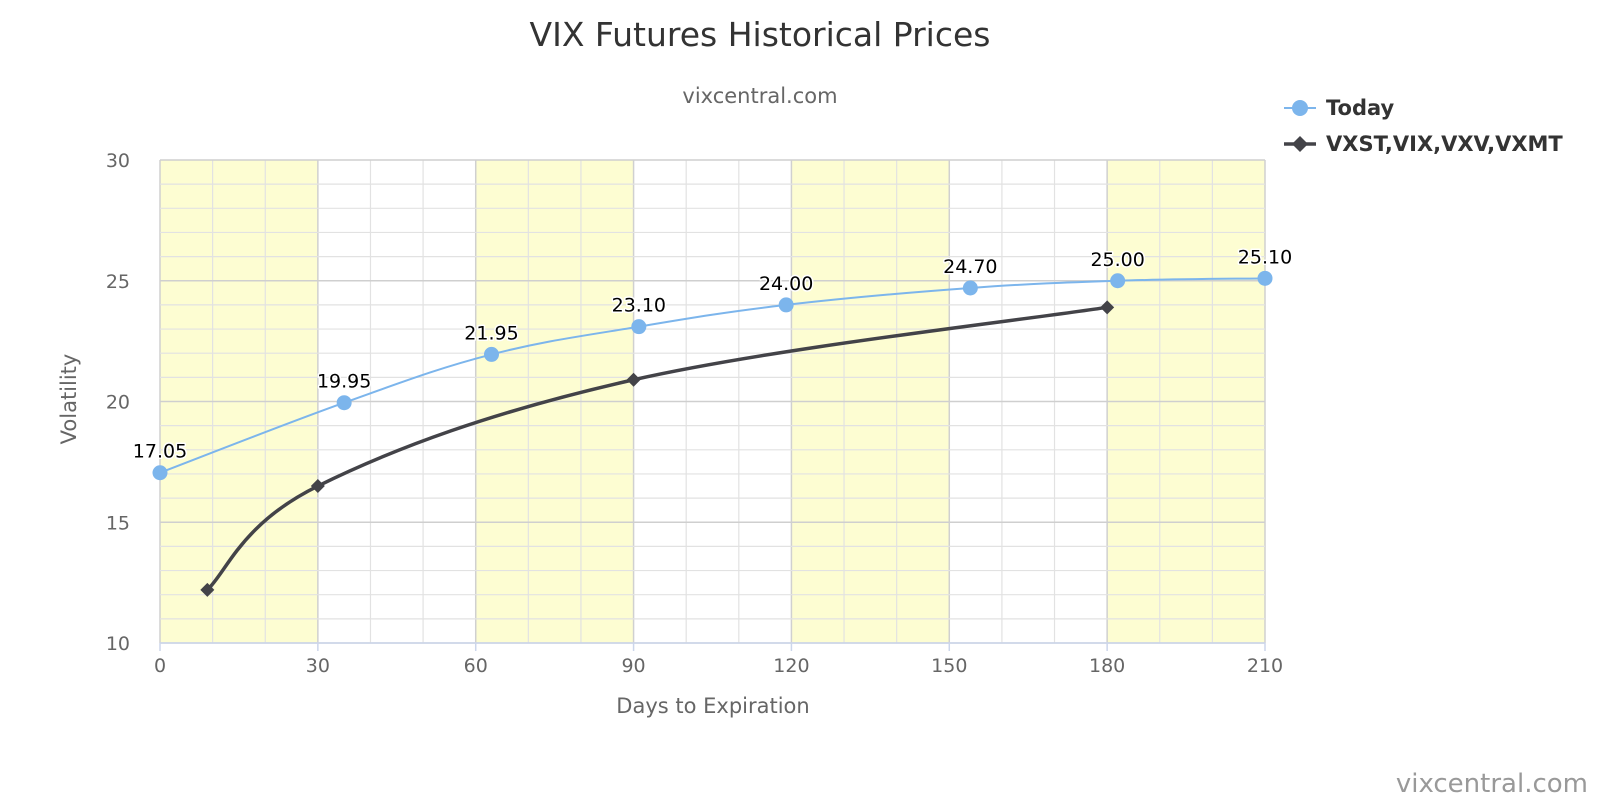  What do you see at coordinates (639, 306) in the screenshot?
I see `data-label: 23.10` at bounding box center [639, 306].